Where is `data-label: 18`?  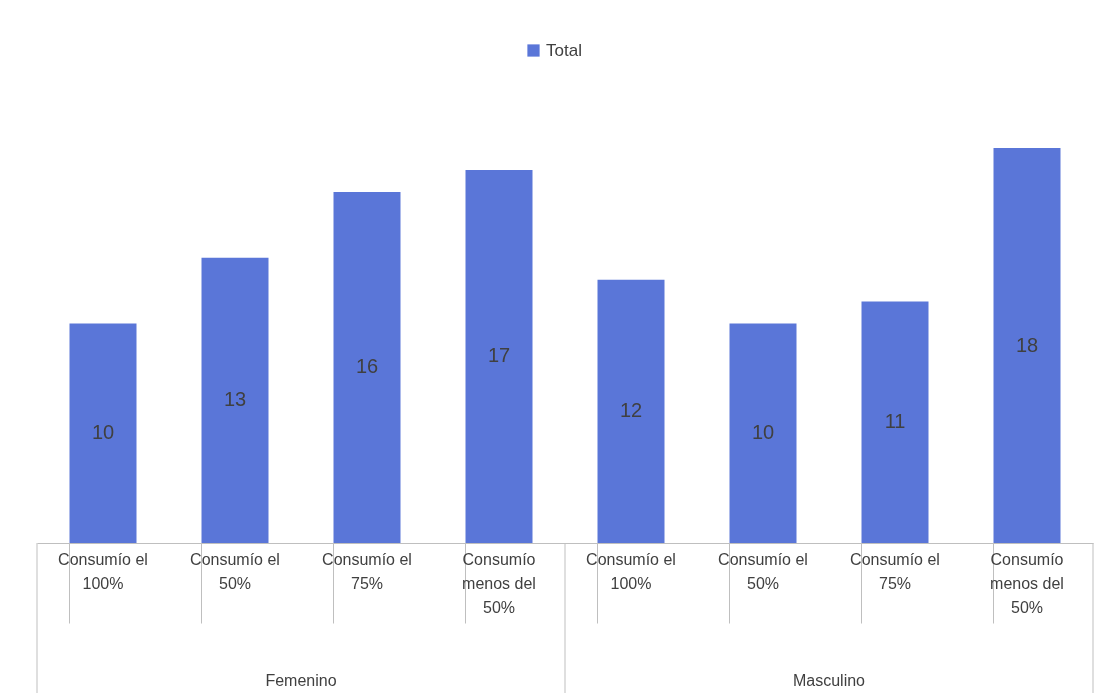
data-label: 18 is located at coordinates (1027, 344).